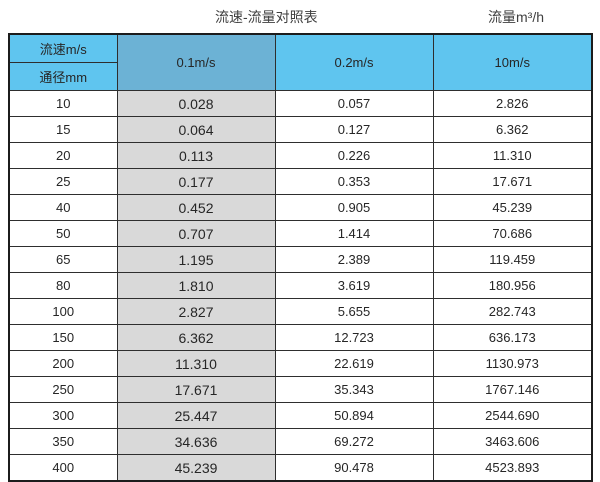 The width and height of the screenshot is (600, 482). I want to click on flow-10ms-cell: 1767.146, so click(512, 389).